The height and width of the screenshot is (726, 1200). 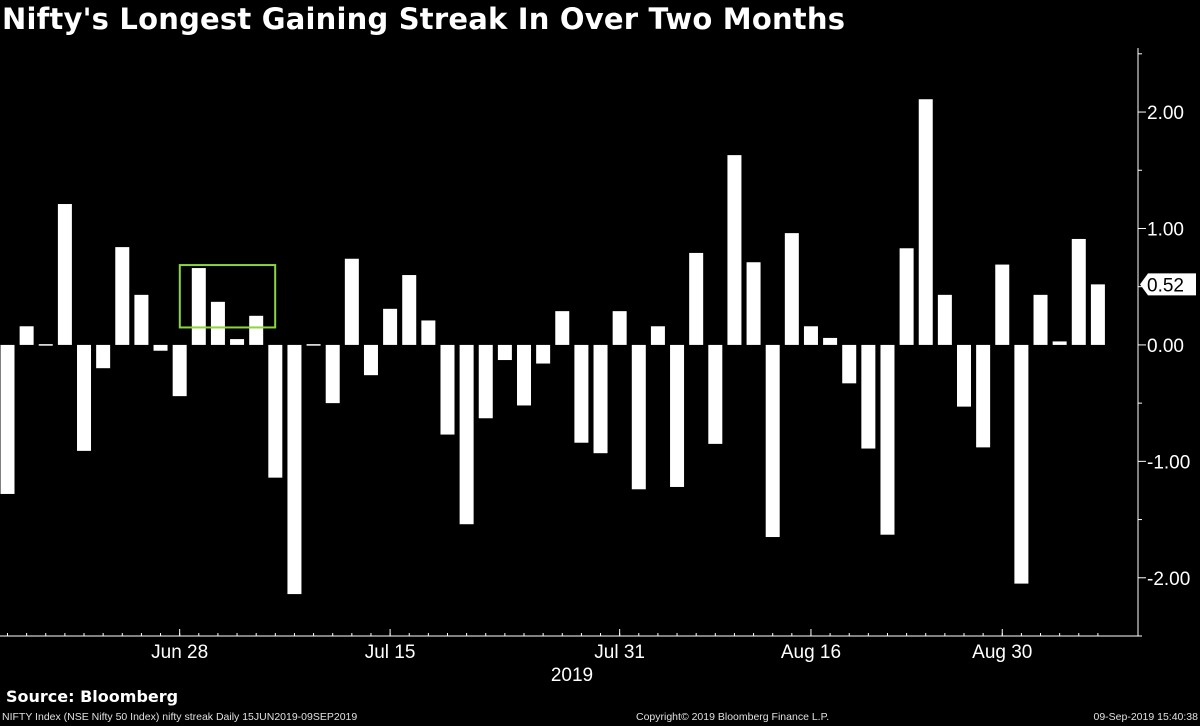 I want to click on y-tick-label: 2.00, so click(x=1165, y=113).